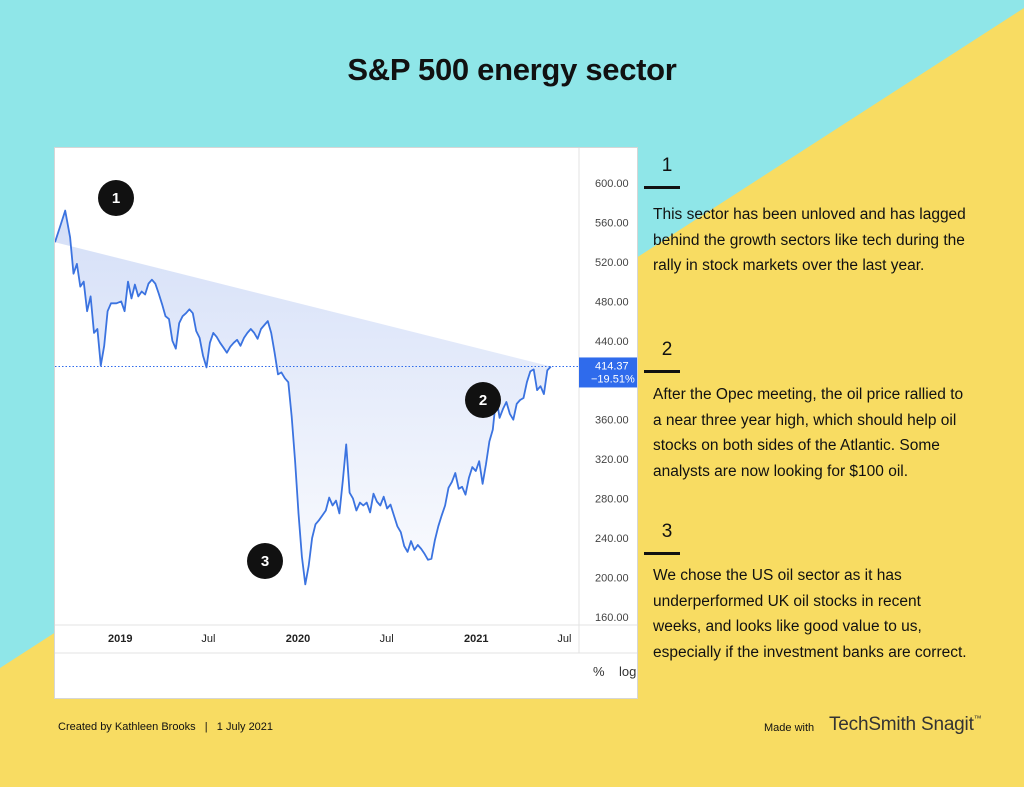 The height and width of the screenshot is (787, 1024). I want to click on note-number: 3, so click(667, 531).